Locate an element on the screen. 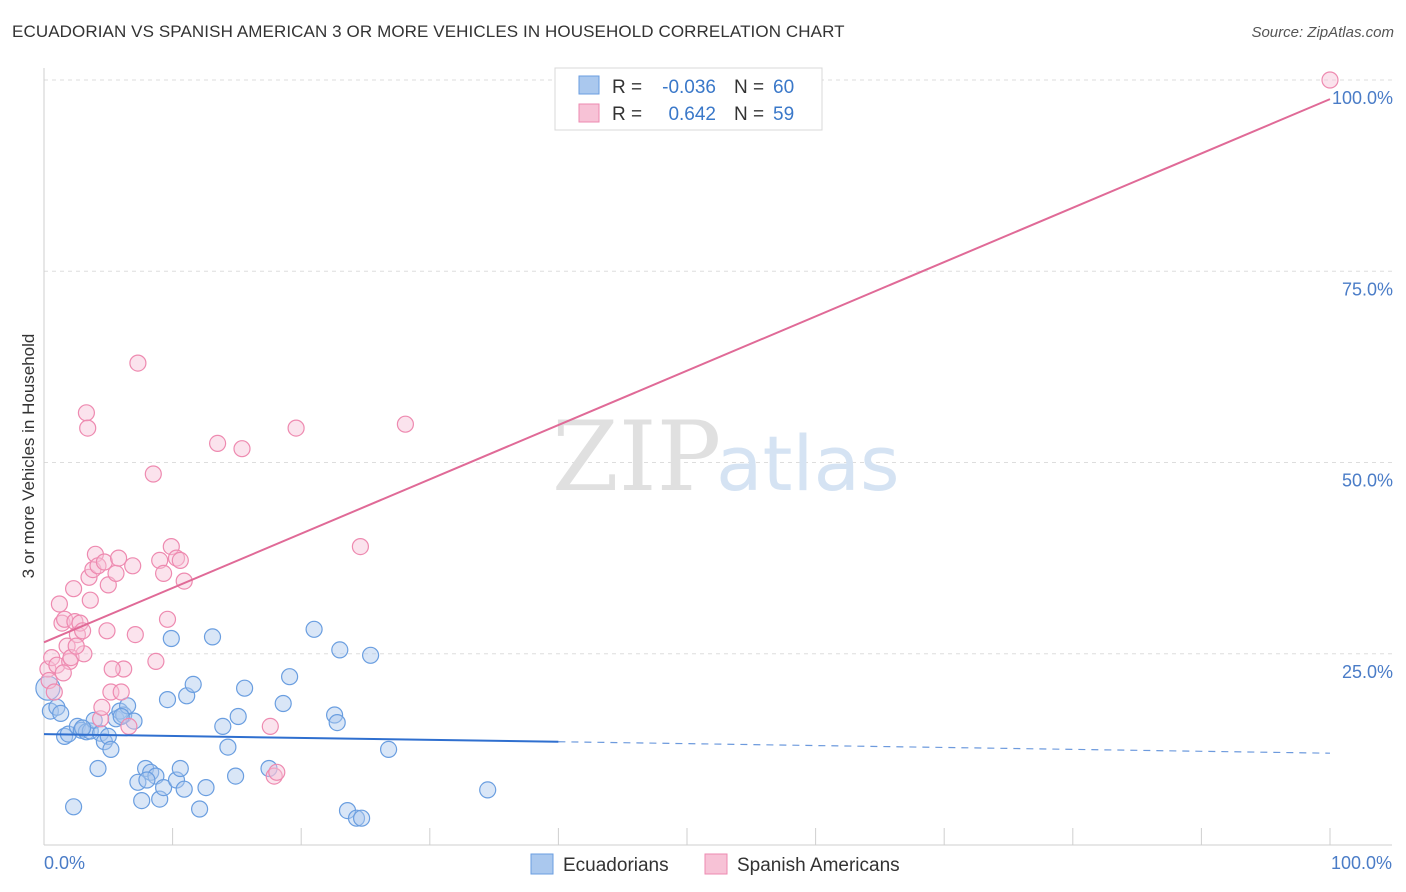 This screenshot has height=892, width=1406. y-tick-label-25: 25.0% is located at coordinates (1367, 672).